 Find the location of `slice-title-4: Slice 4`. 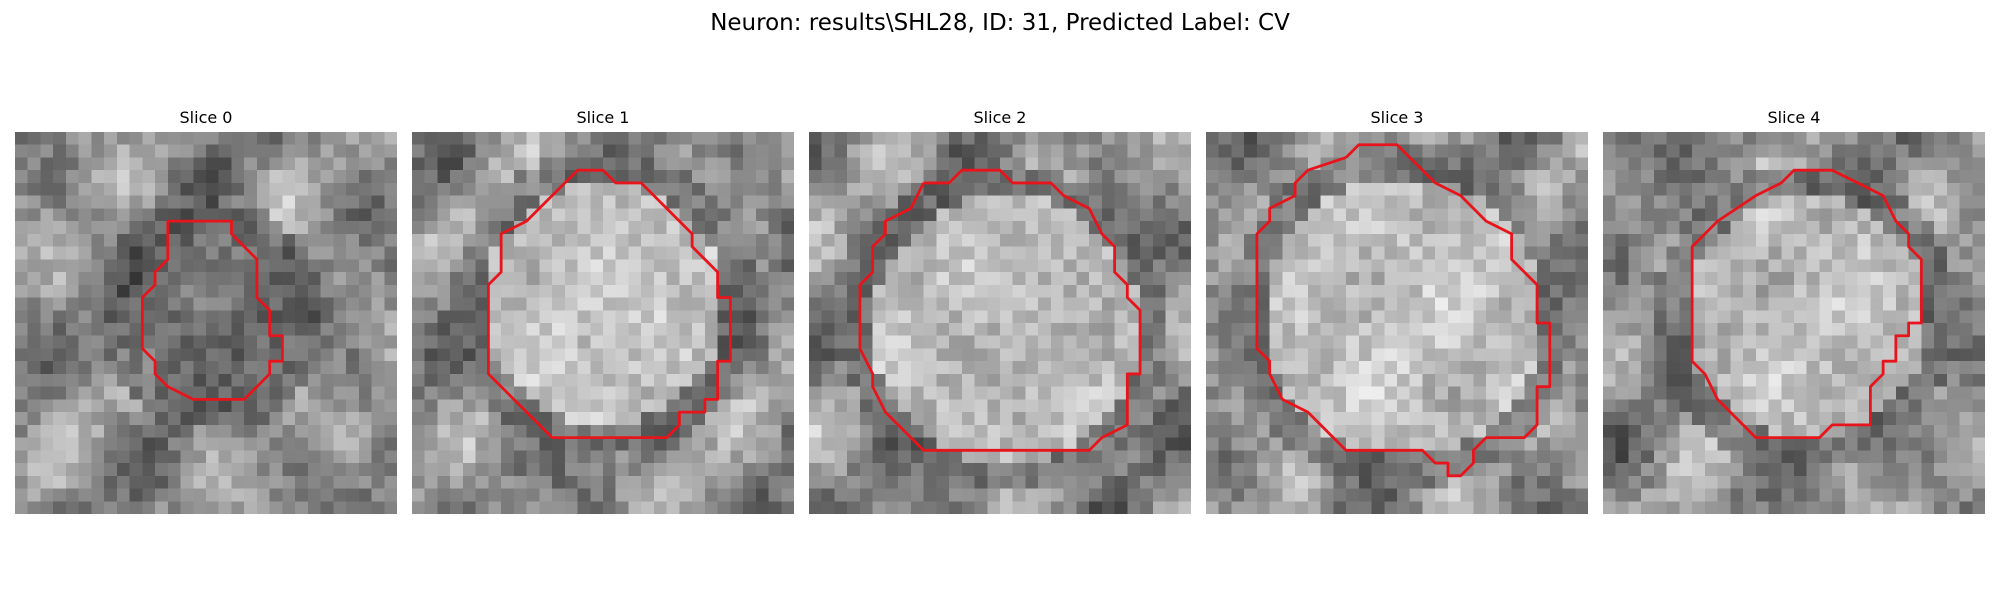

slice-title-4: Slice 4 is located at coordinates (1794, 117).